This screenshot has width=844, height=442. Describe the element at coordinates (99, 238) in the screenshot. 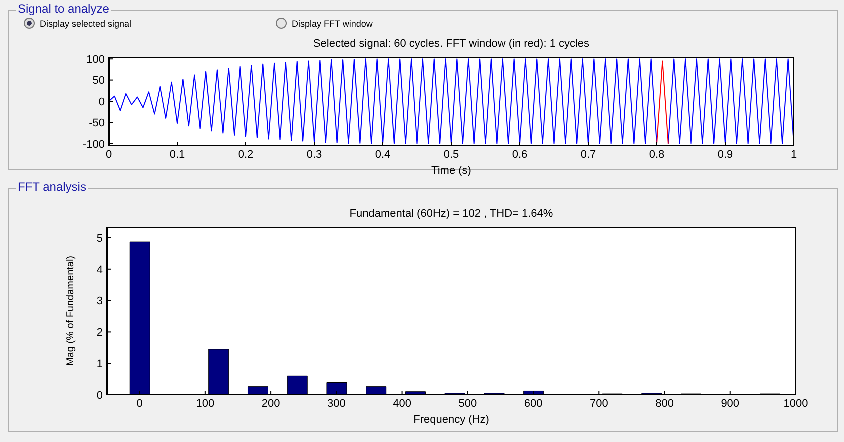

I see `y-tick-label: 5` at that location.